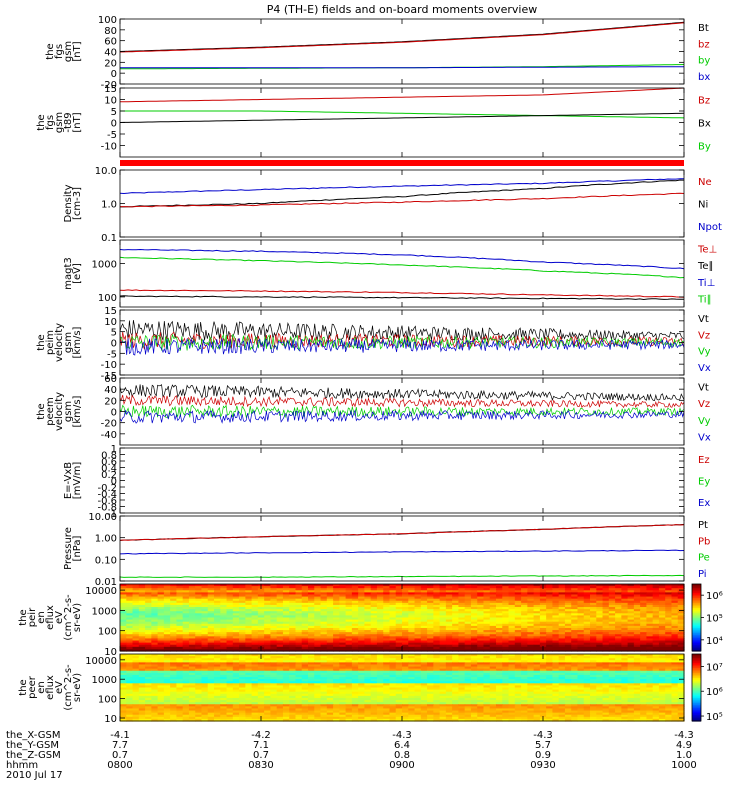  I want to click on legend-Ex: Ex, so click(704, 503).